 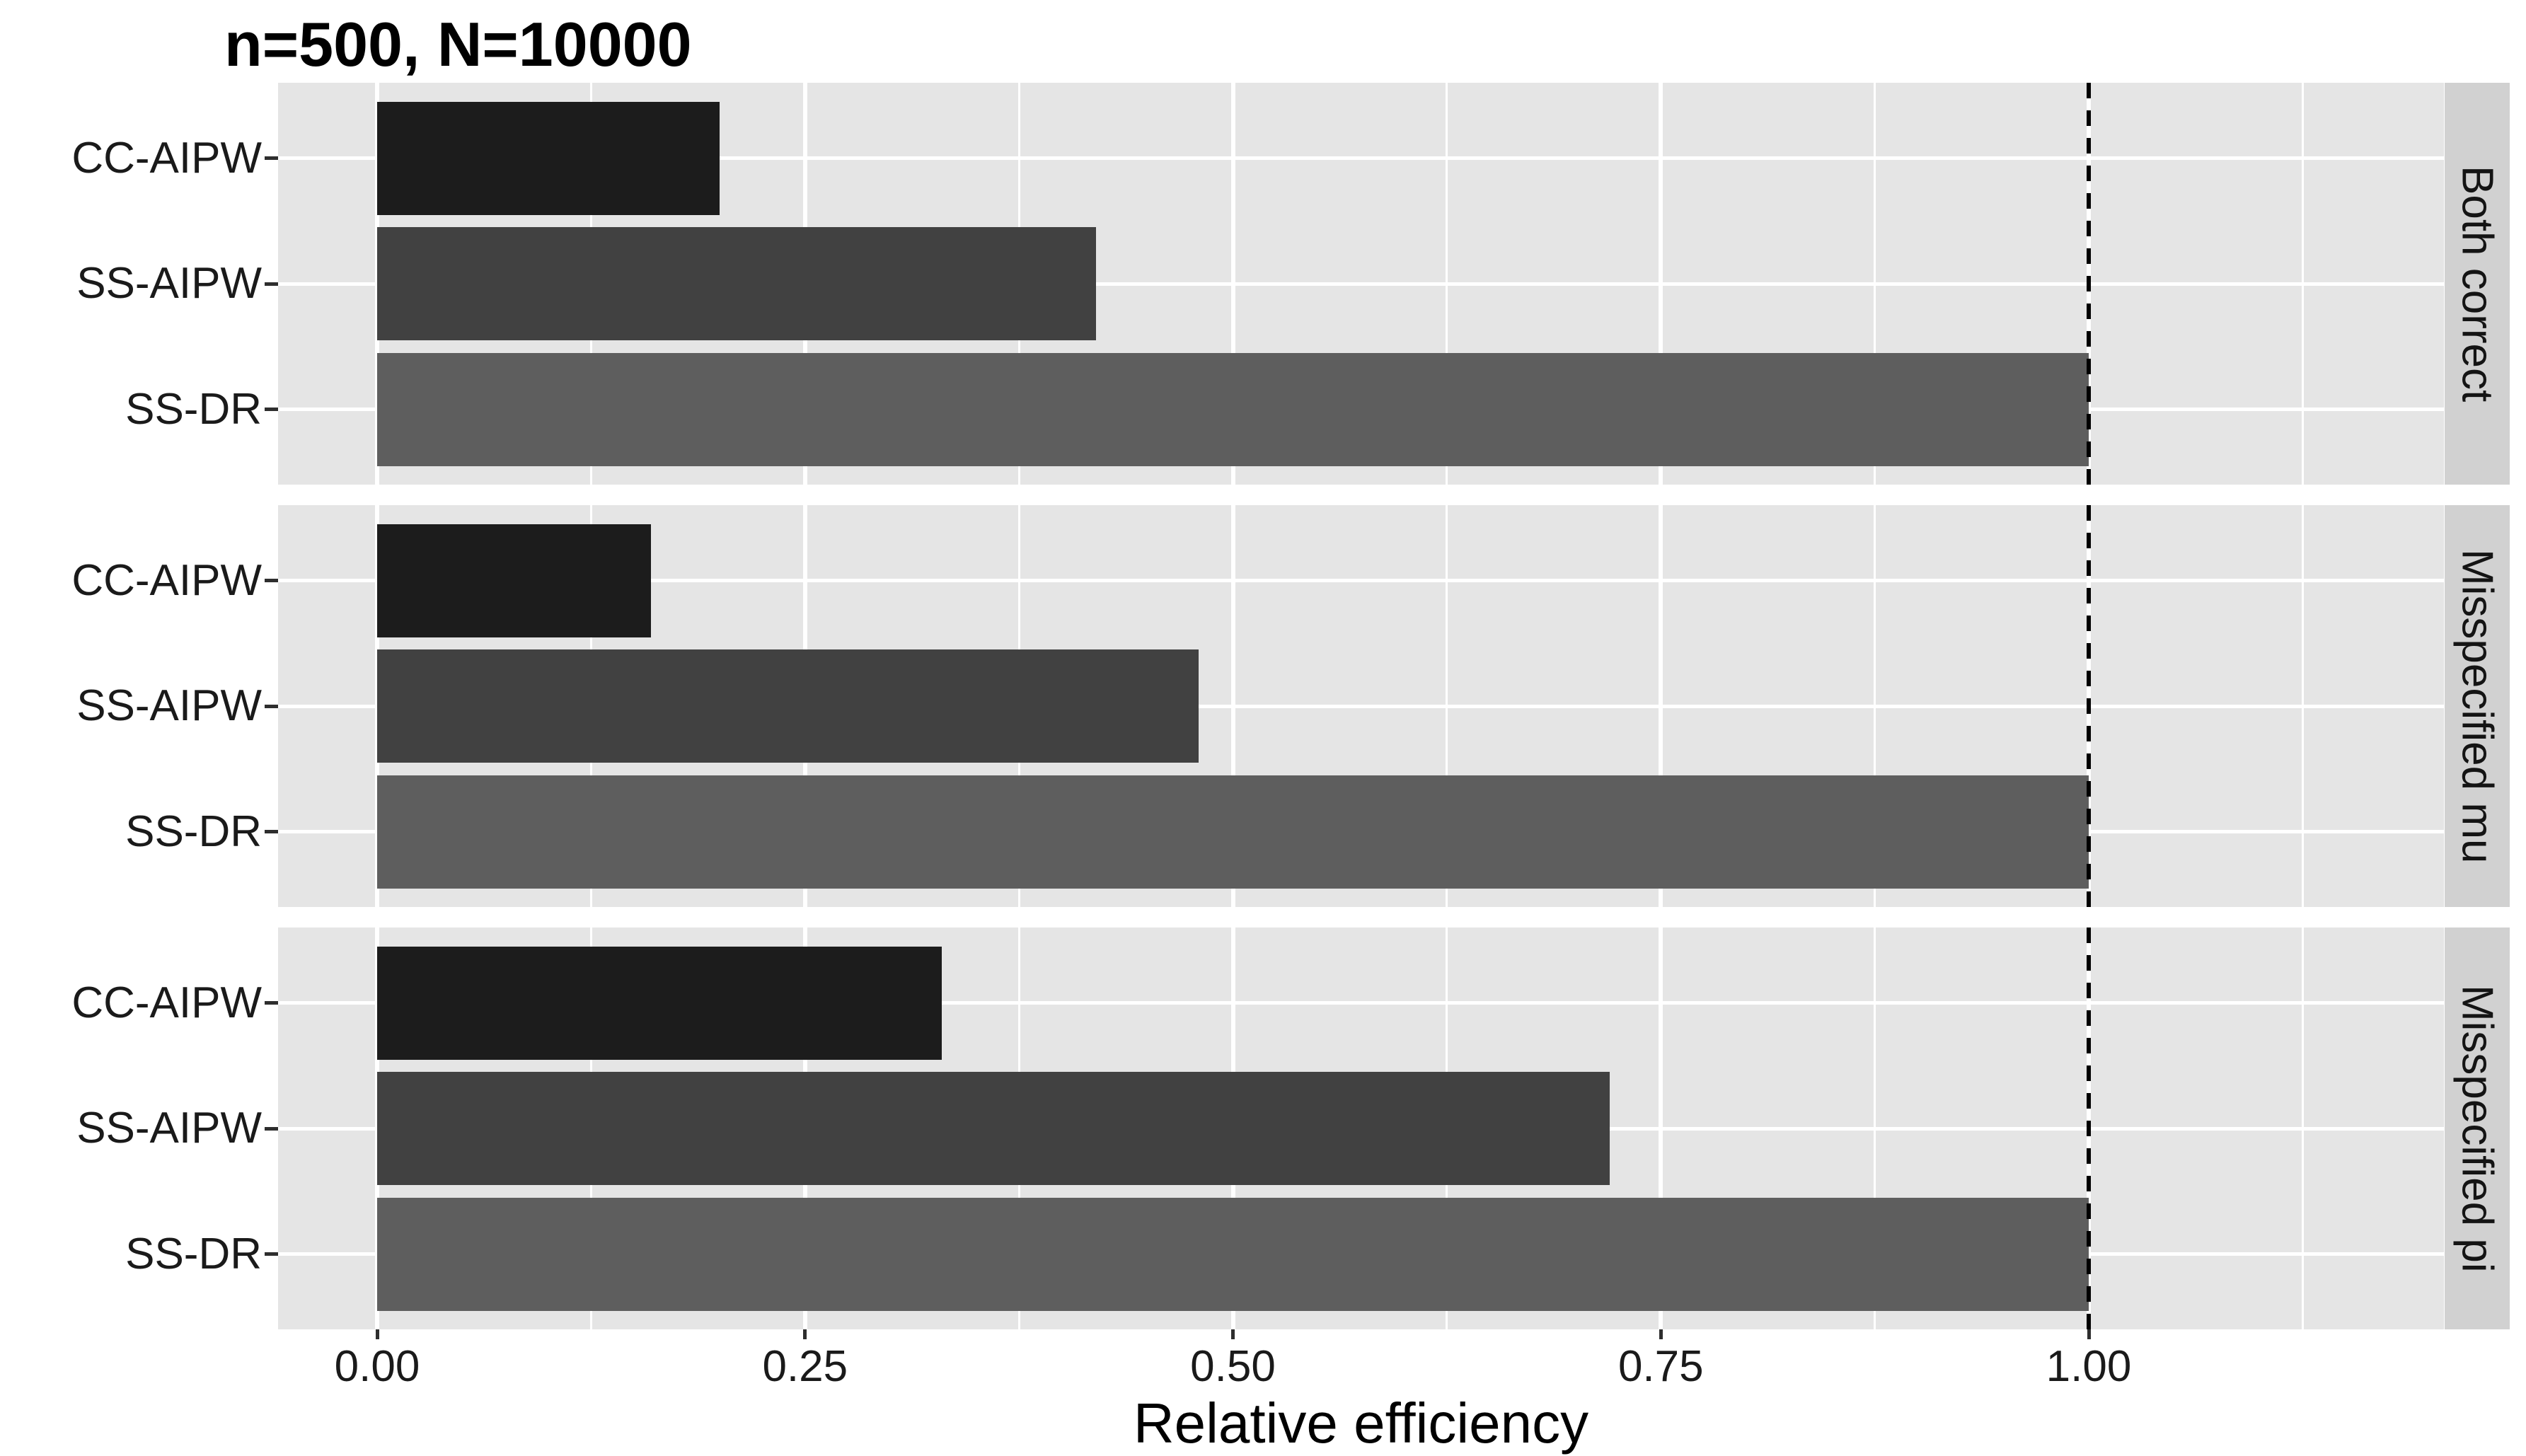 I want to click on x-axis-tick-label: 1.00, so click(x=2089, y=1366).